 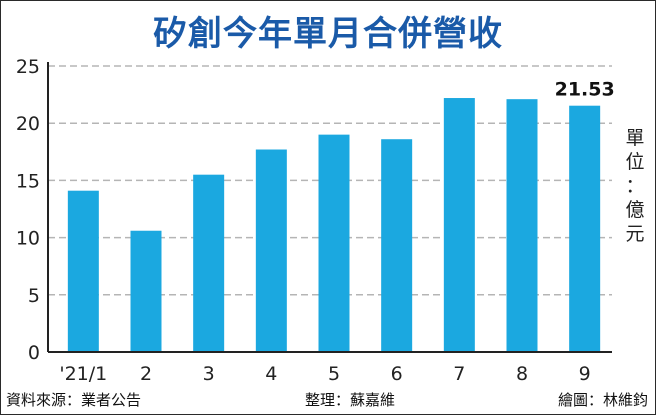 I want to click on y-tick-label: 10, so click(x=28, y=239).